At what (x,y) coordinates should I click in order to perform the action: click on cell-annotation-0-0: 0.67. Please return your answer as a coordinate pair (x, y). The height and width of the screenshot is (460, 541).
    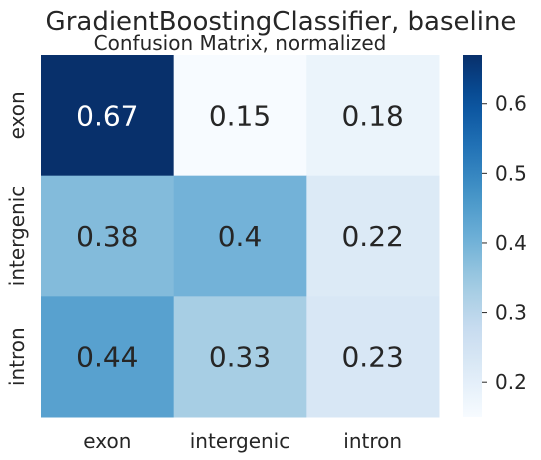
    Looking at the image, I should click on (107, 115).